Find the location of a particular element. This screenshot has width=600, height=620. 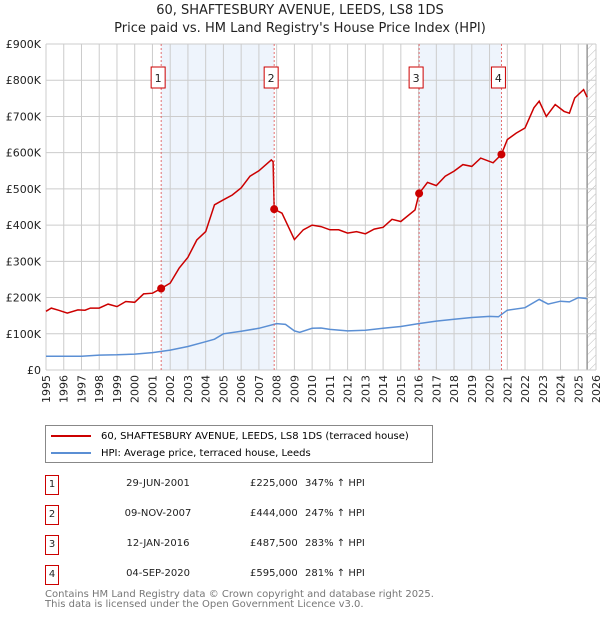

sale-number-label: 4 is located at coordinates (498, 78).